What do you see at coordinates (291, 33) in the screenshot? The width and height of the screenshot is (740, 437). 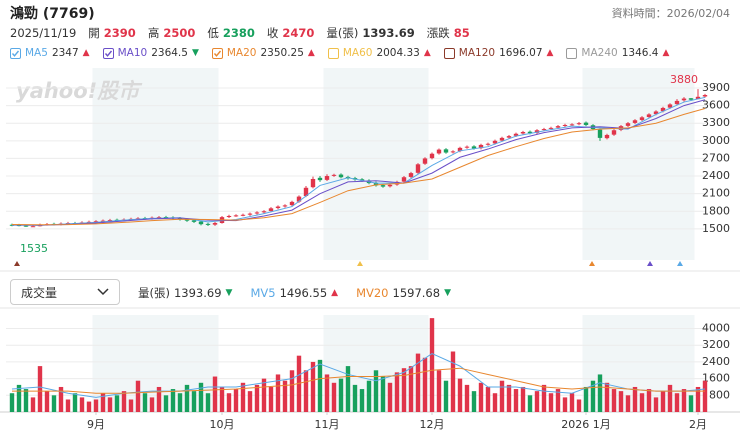 I see `quote-item: 收 2470` at bounding box center [291, 33].